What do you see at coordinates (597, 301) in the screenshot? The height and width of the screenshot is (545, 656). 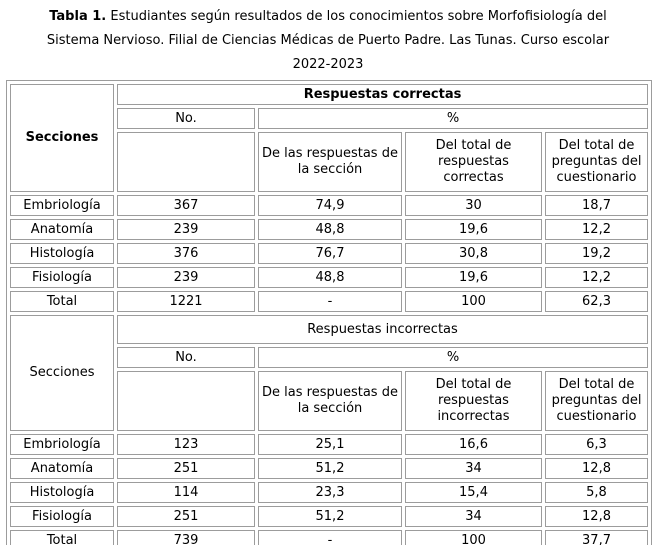 I see `cell: 62,3` at bounding box center [597, 301].